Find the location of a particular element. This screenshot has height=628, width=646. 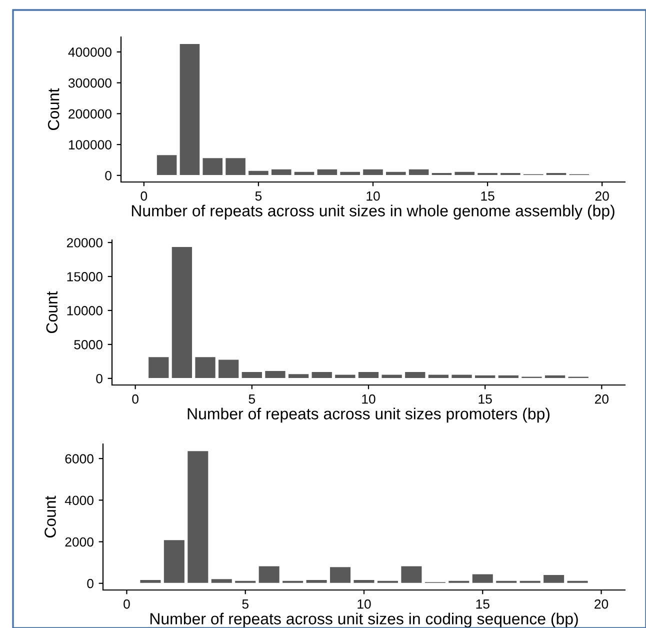

y-tick-label: 15000 is located at coordinates (84, 277).